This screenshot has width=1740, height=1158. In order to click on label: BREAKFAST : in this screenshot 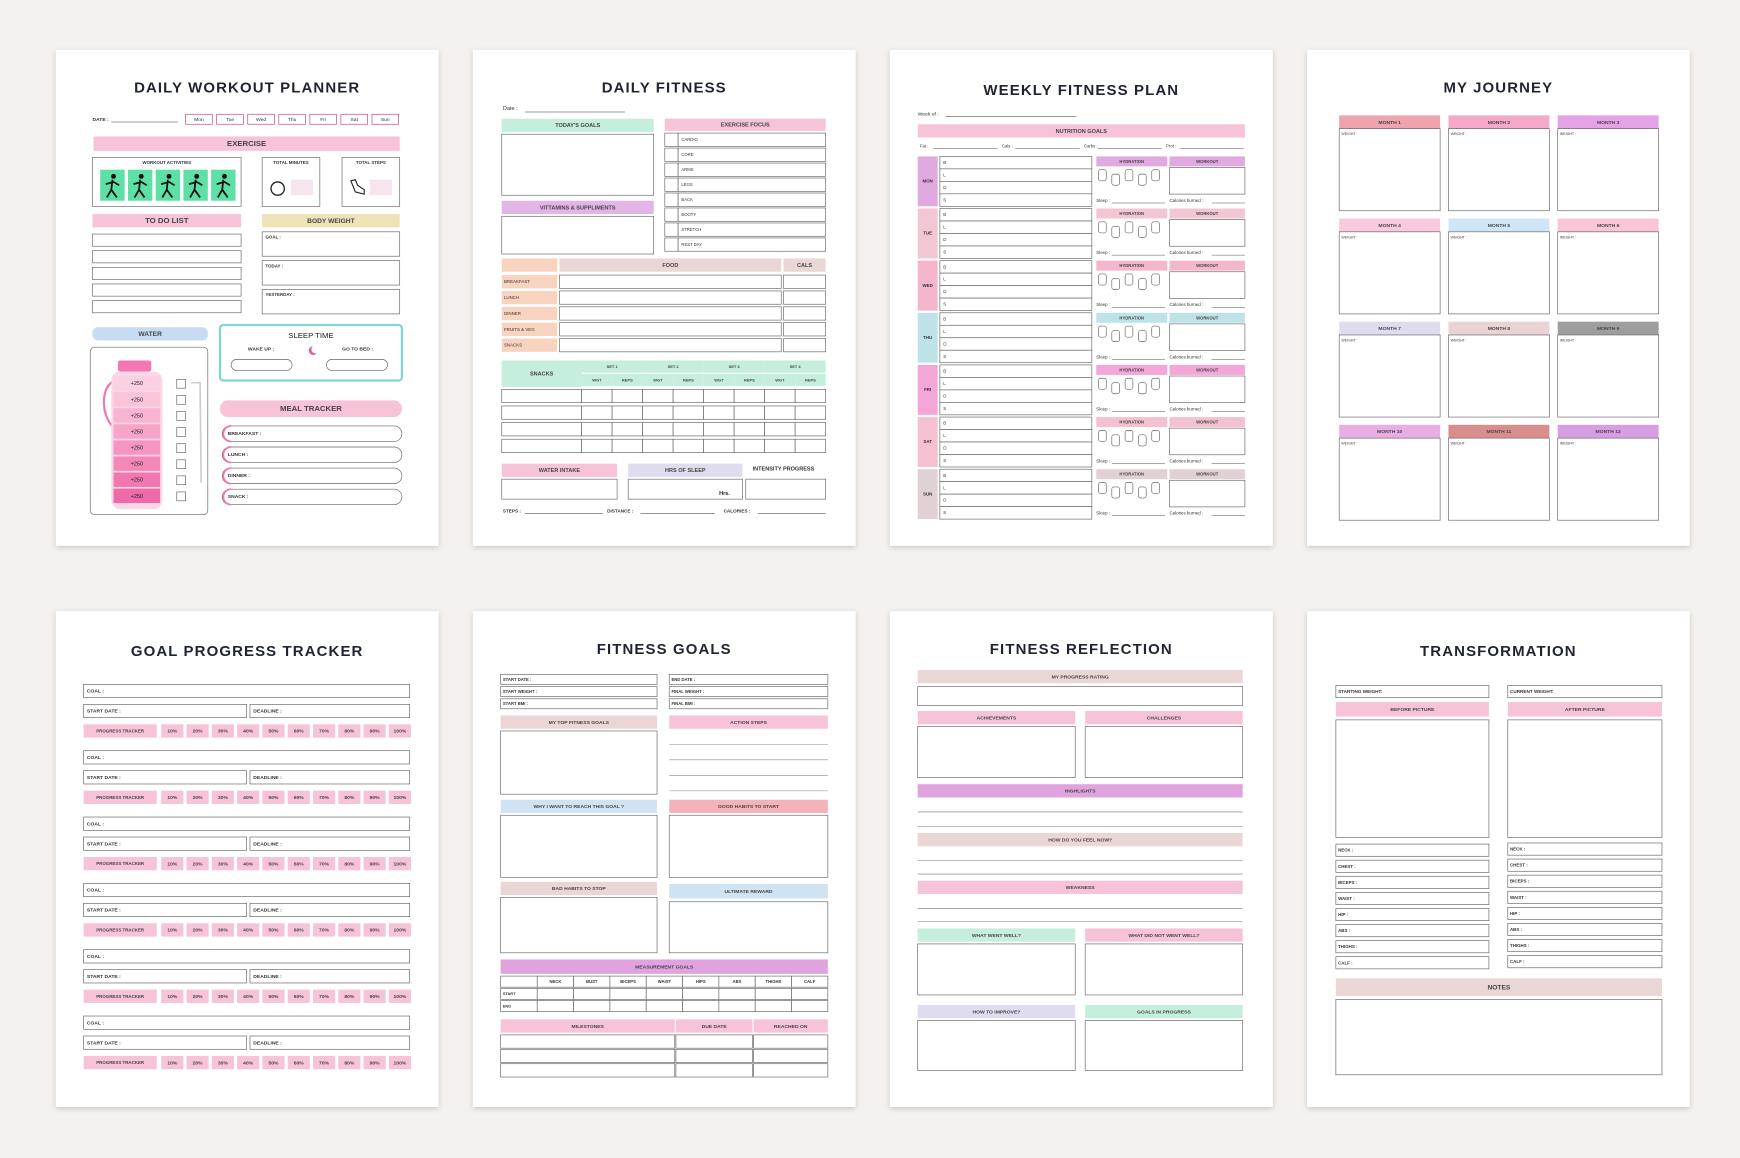, I will do `click(245, 434)`.